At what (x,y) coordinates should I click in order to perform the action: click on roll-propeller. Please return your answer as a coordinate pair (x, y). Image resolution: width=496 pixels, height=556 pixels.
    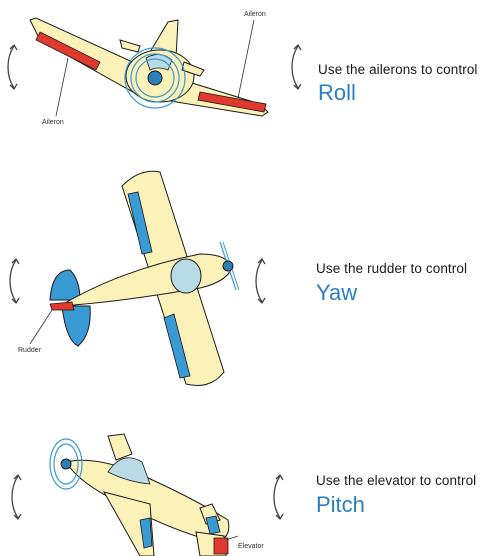
    Looking at the image, I should click on (155, 78).